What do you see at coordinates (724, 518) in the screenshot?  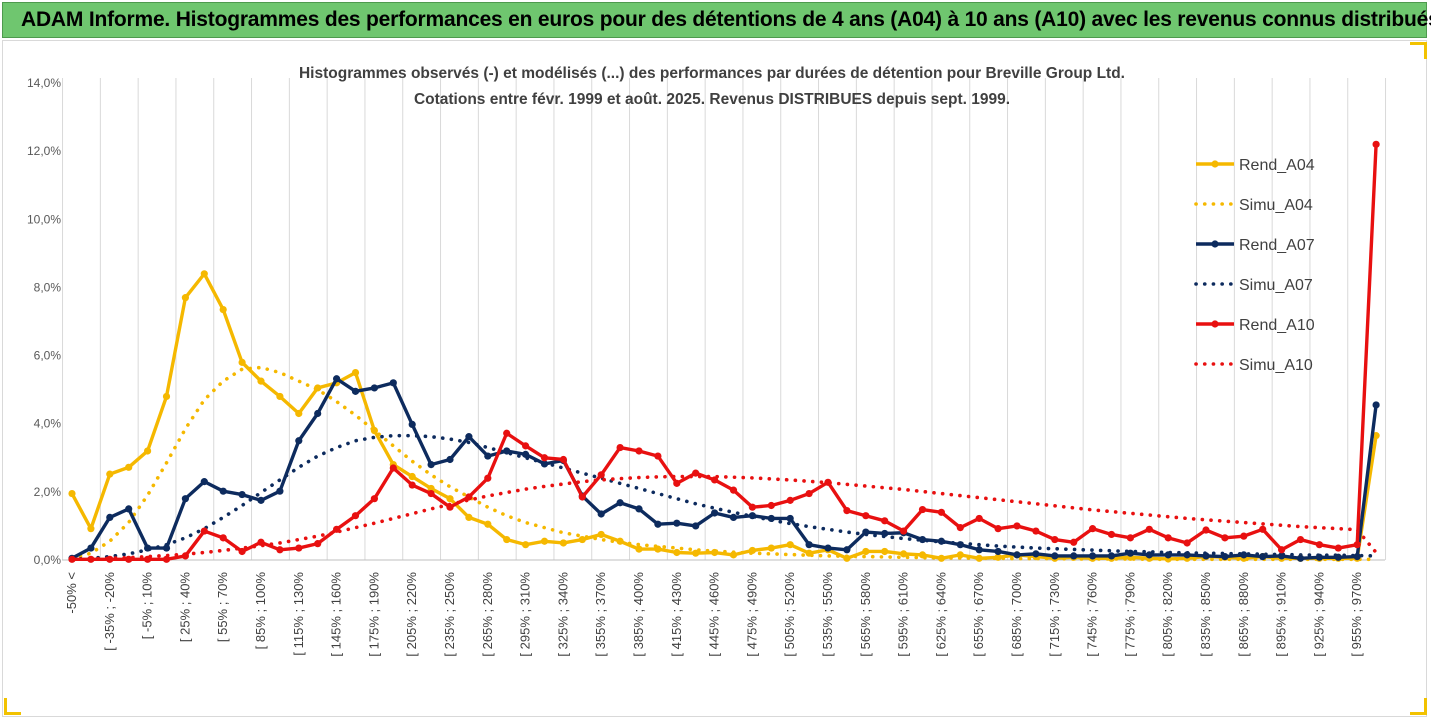 I see `series-simu-a10` at bounding box center [724, 518].